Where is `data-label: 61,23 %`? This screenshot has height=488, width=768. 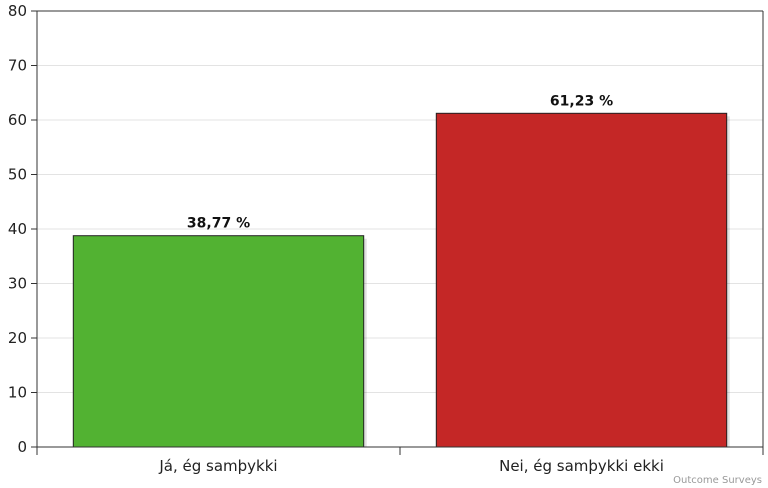 data-label: 61,23 % is located at coordinates (581, 101).